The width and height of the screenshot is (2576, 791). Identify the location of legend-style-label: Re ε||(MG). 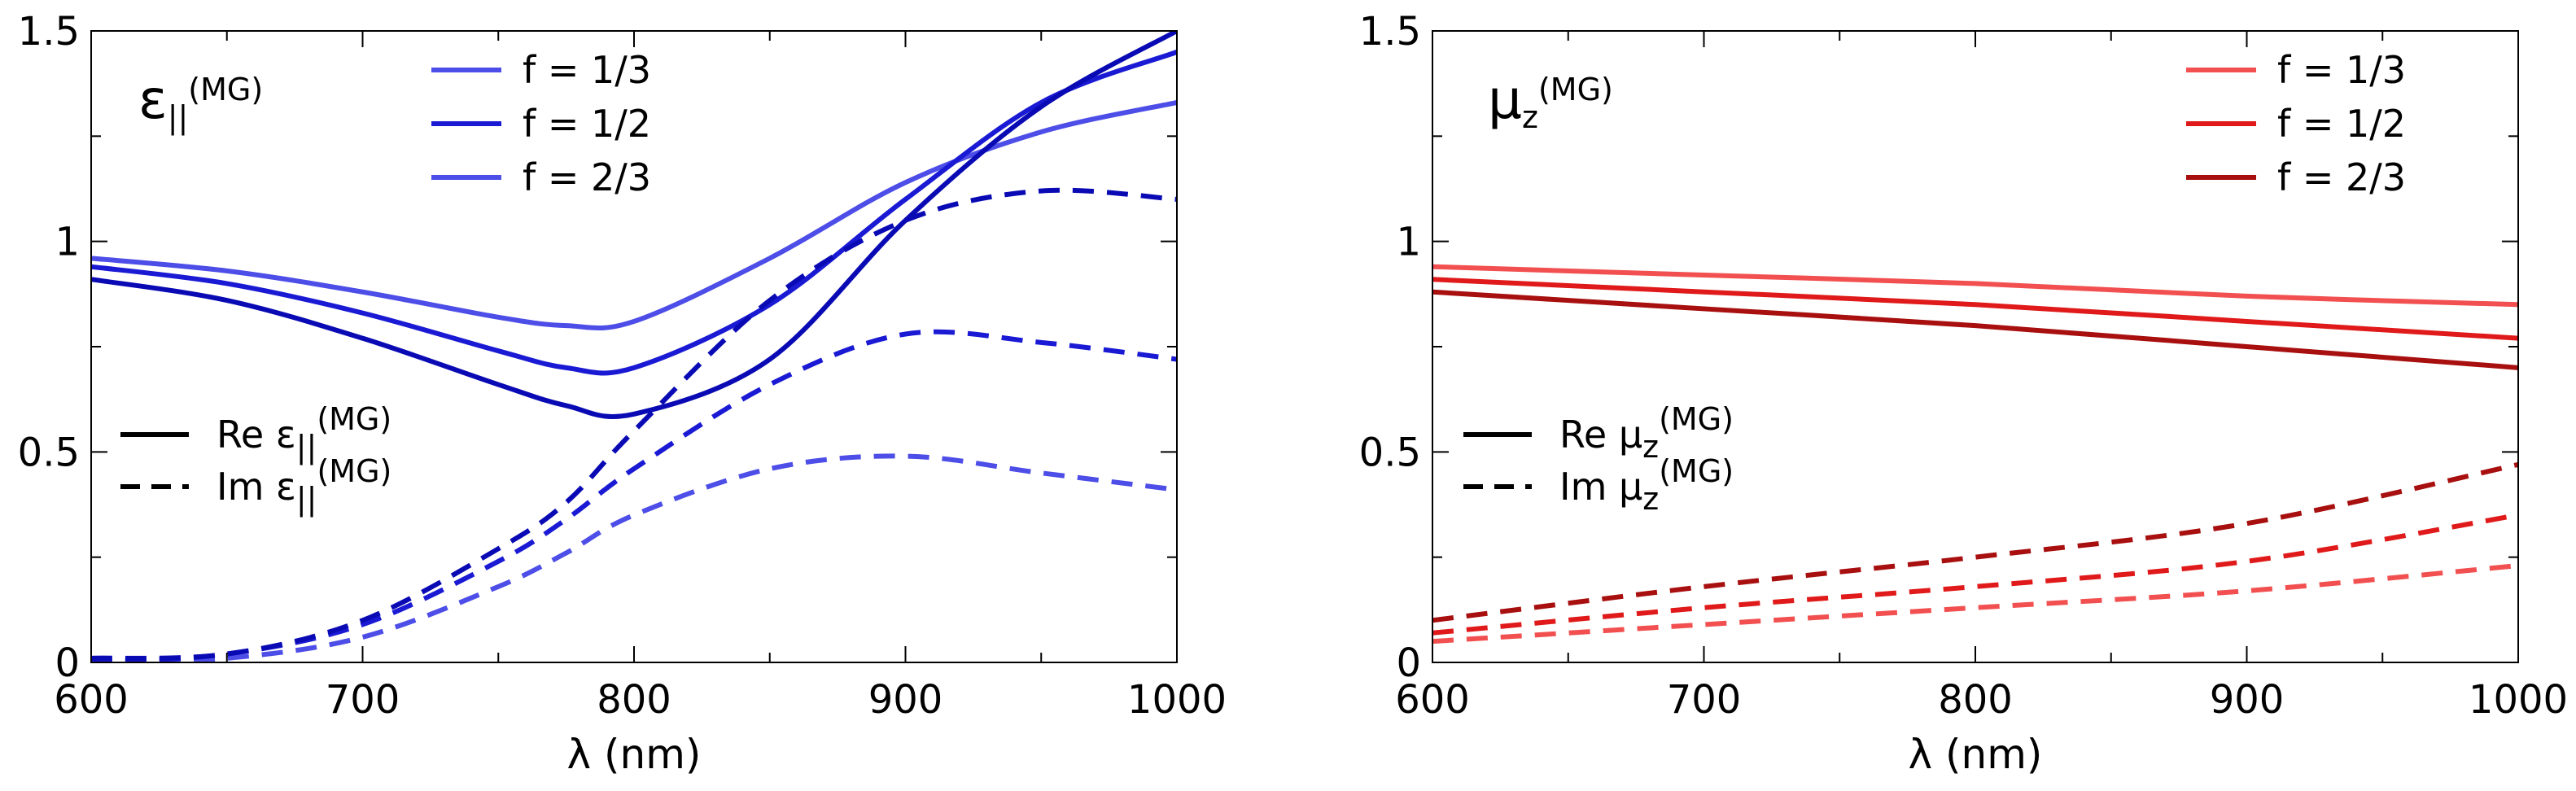
(303, 433).